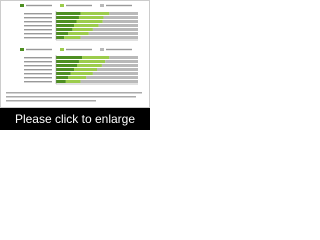  I want to click on enlarge-button, so click(75, 119).